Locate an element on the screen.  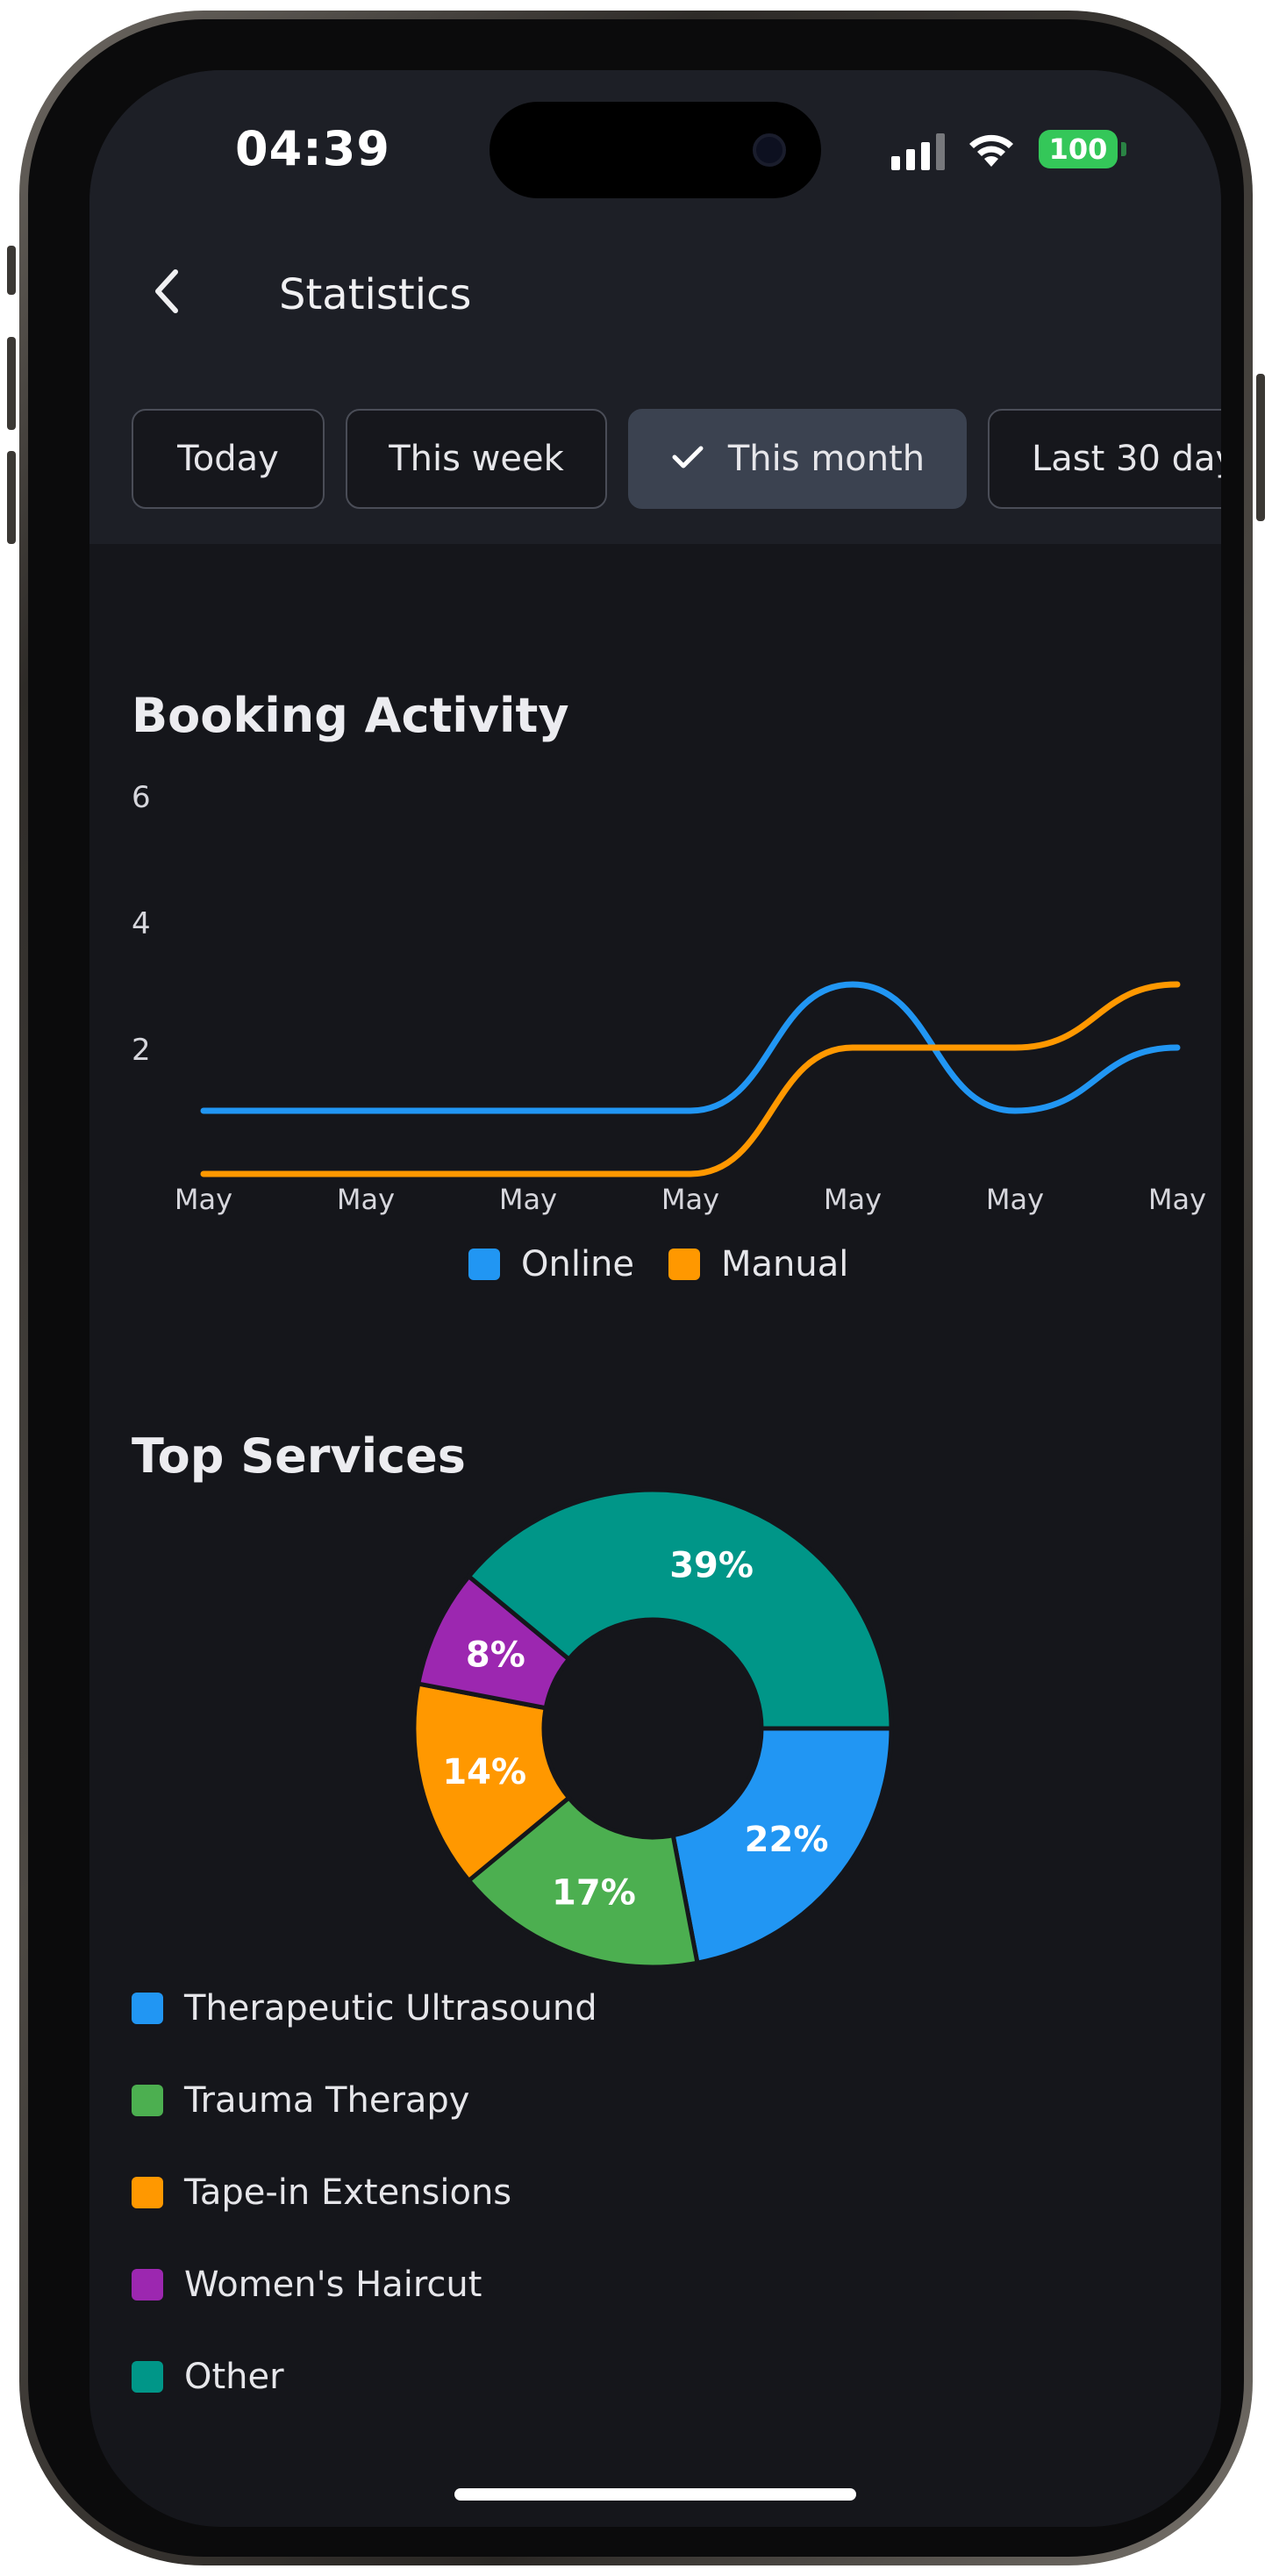
x-tick-label: May 18 is located at coordinates (853, 1205).